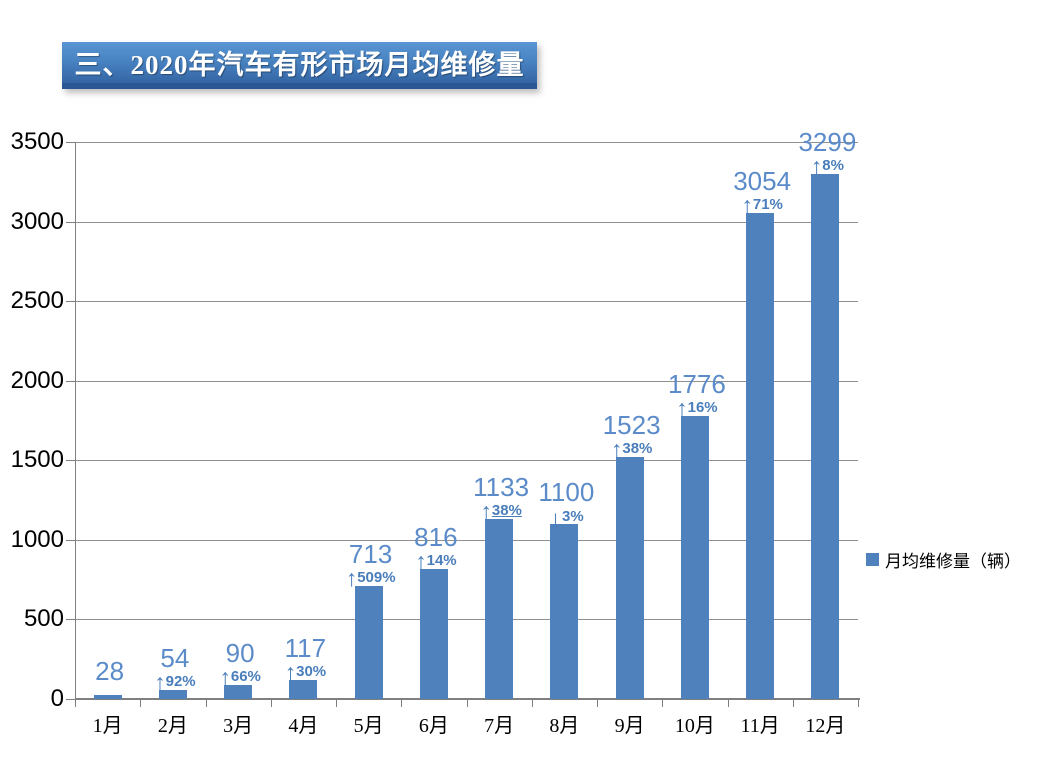 Image resolution: width=1050 pixels, height=776 pixels. Describe the element at coordinates (501, 486) in the screenshot. I see `bar-value-label: 1133` at that location.